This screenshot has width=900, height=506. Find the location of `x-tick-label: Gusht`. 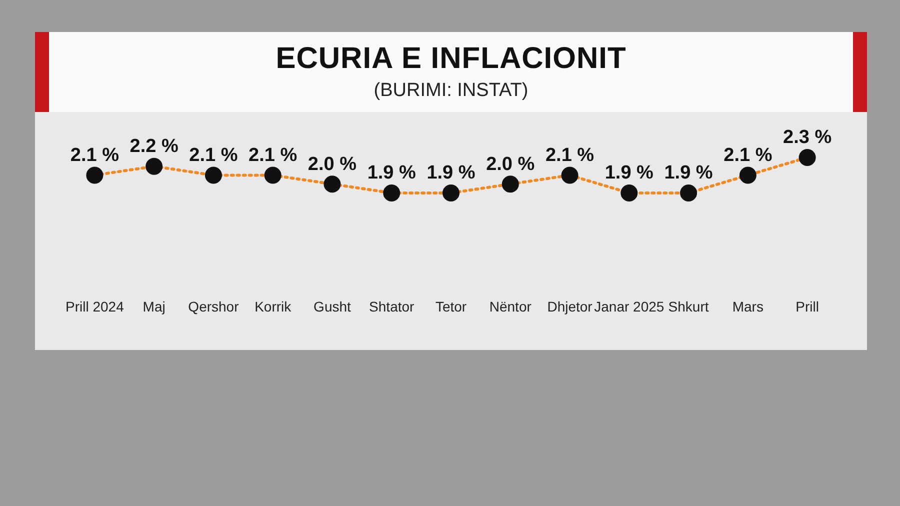

x-tick-label: Gusht is located at coordinates (333, 306).